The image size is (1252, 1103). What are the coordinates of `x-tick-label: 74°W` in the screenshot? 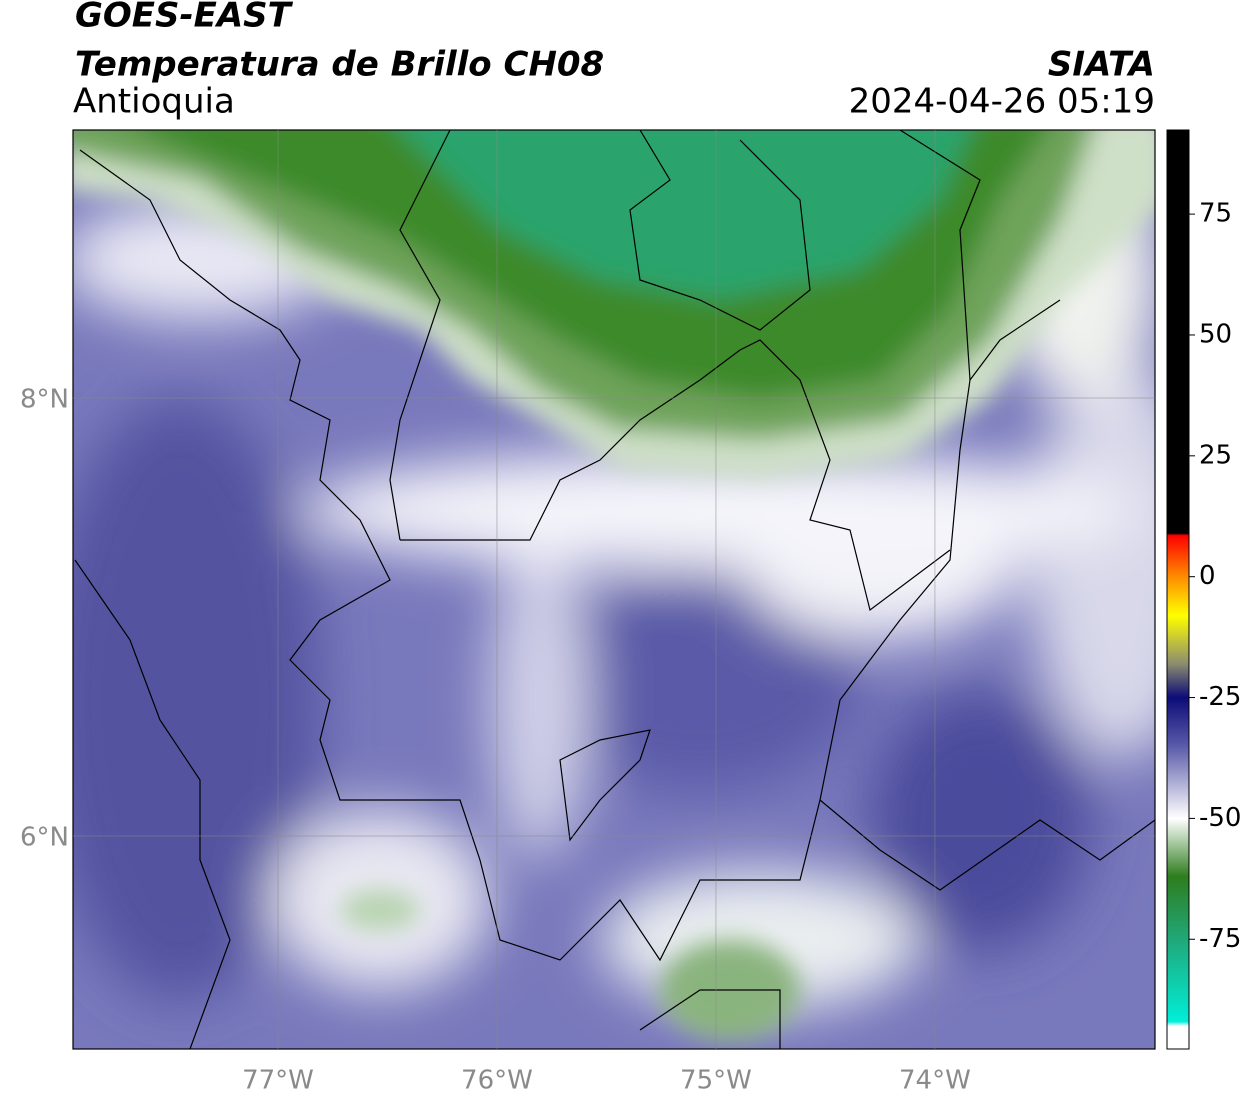 It's located at (935, 1081).